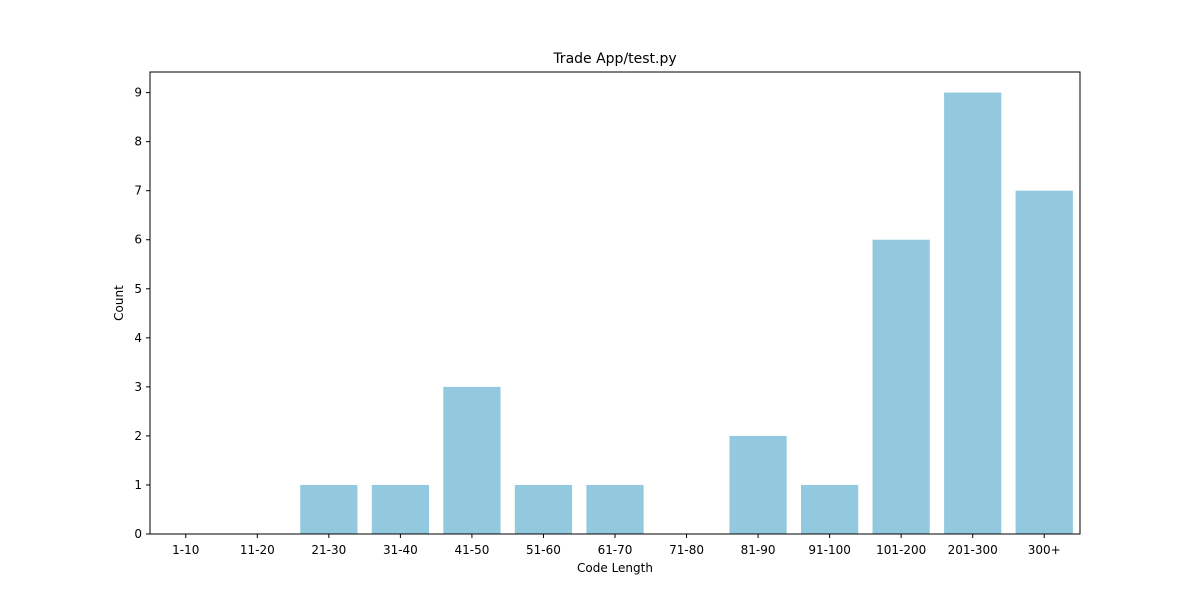 The height and width of the screenshot is (600, 1200). I want to click on y-tick-label: 2, so click(138, 436).